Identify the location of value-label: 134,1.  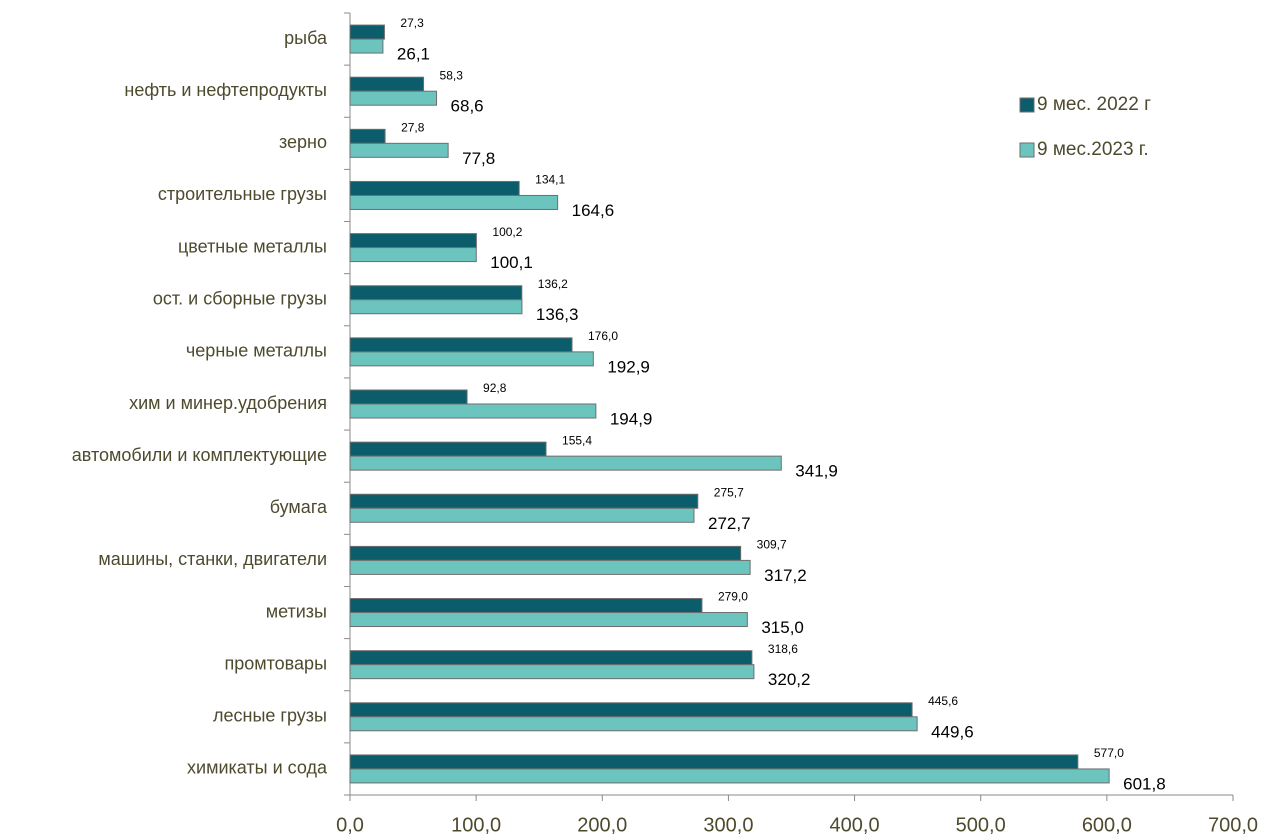
(550, 180).